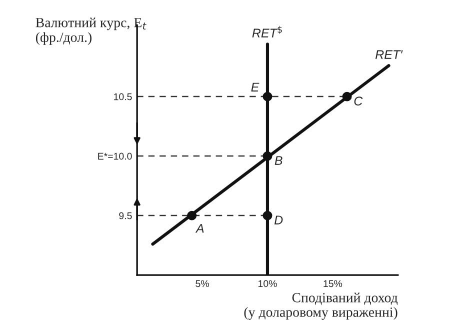 The width and height of the screenshot is (460, 331). I want to click on y-tick-label: 9.5, so click(125, 216).